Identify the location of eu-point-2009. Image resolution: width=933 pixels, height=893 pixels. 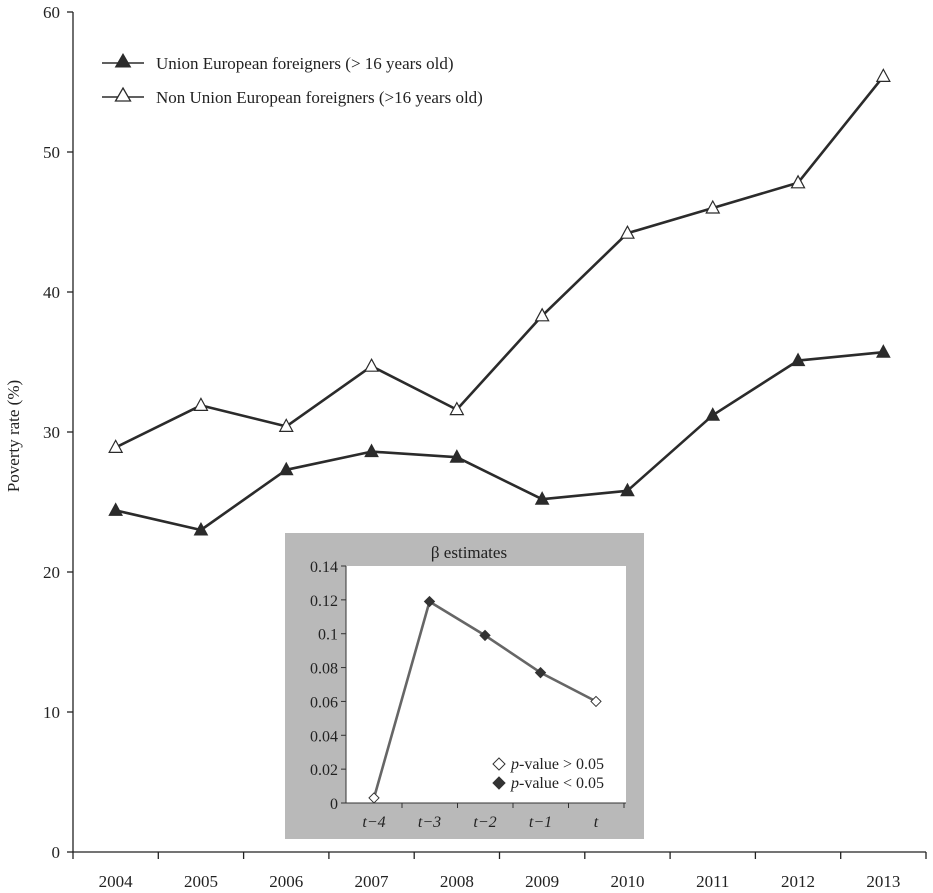
(542, 498).